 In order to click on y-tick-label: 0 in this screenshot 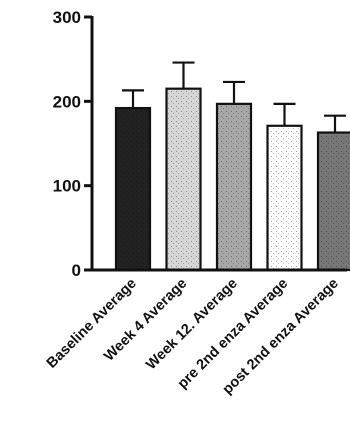, I will do `click(76, 270)`.